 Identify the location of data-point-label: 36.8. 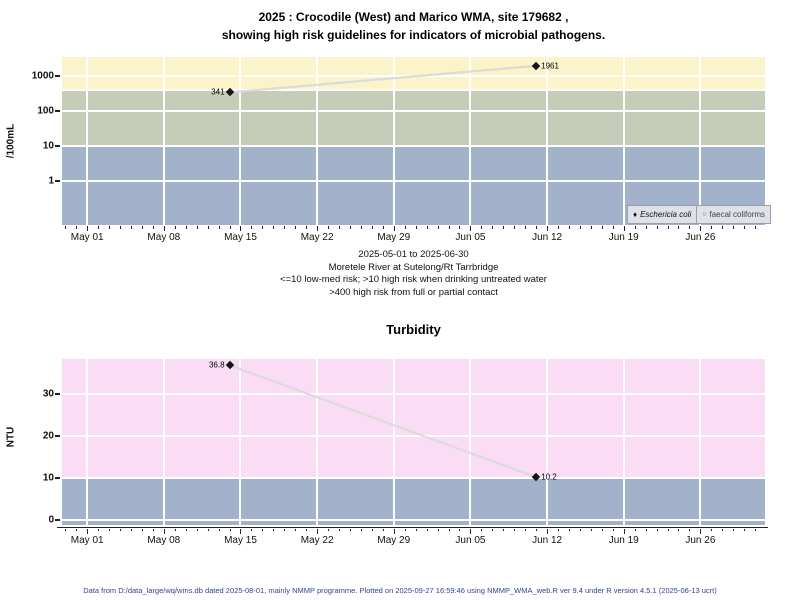
(216, 365).